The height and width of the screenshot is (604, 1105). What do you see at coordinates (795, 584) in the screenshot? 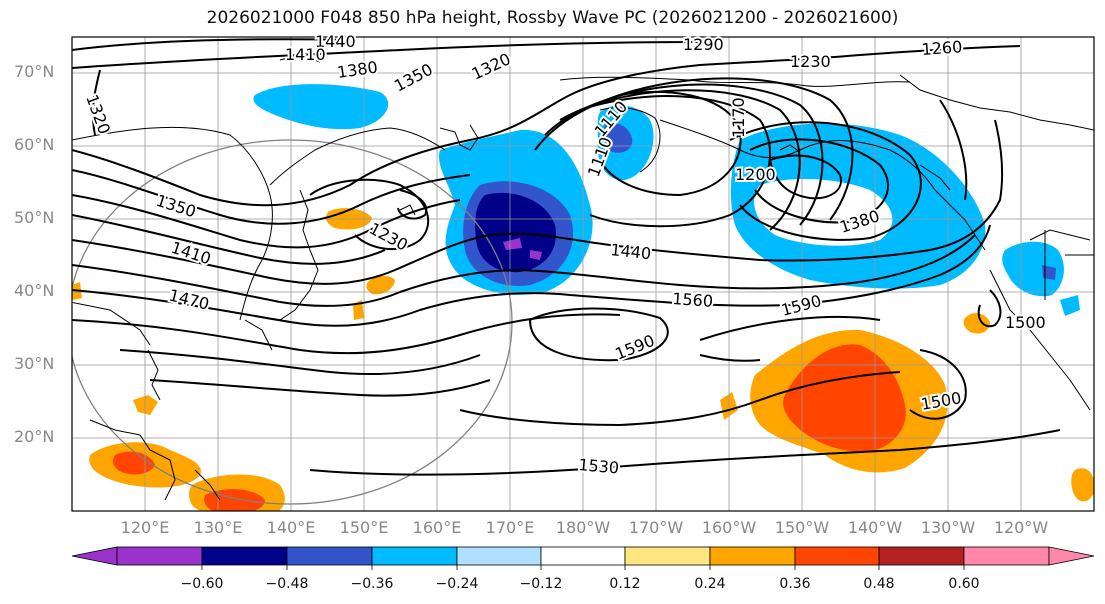
I see `colorbar-tick-label: 0.36` at bounding box center [795, 584].